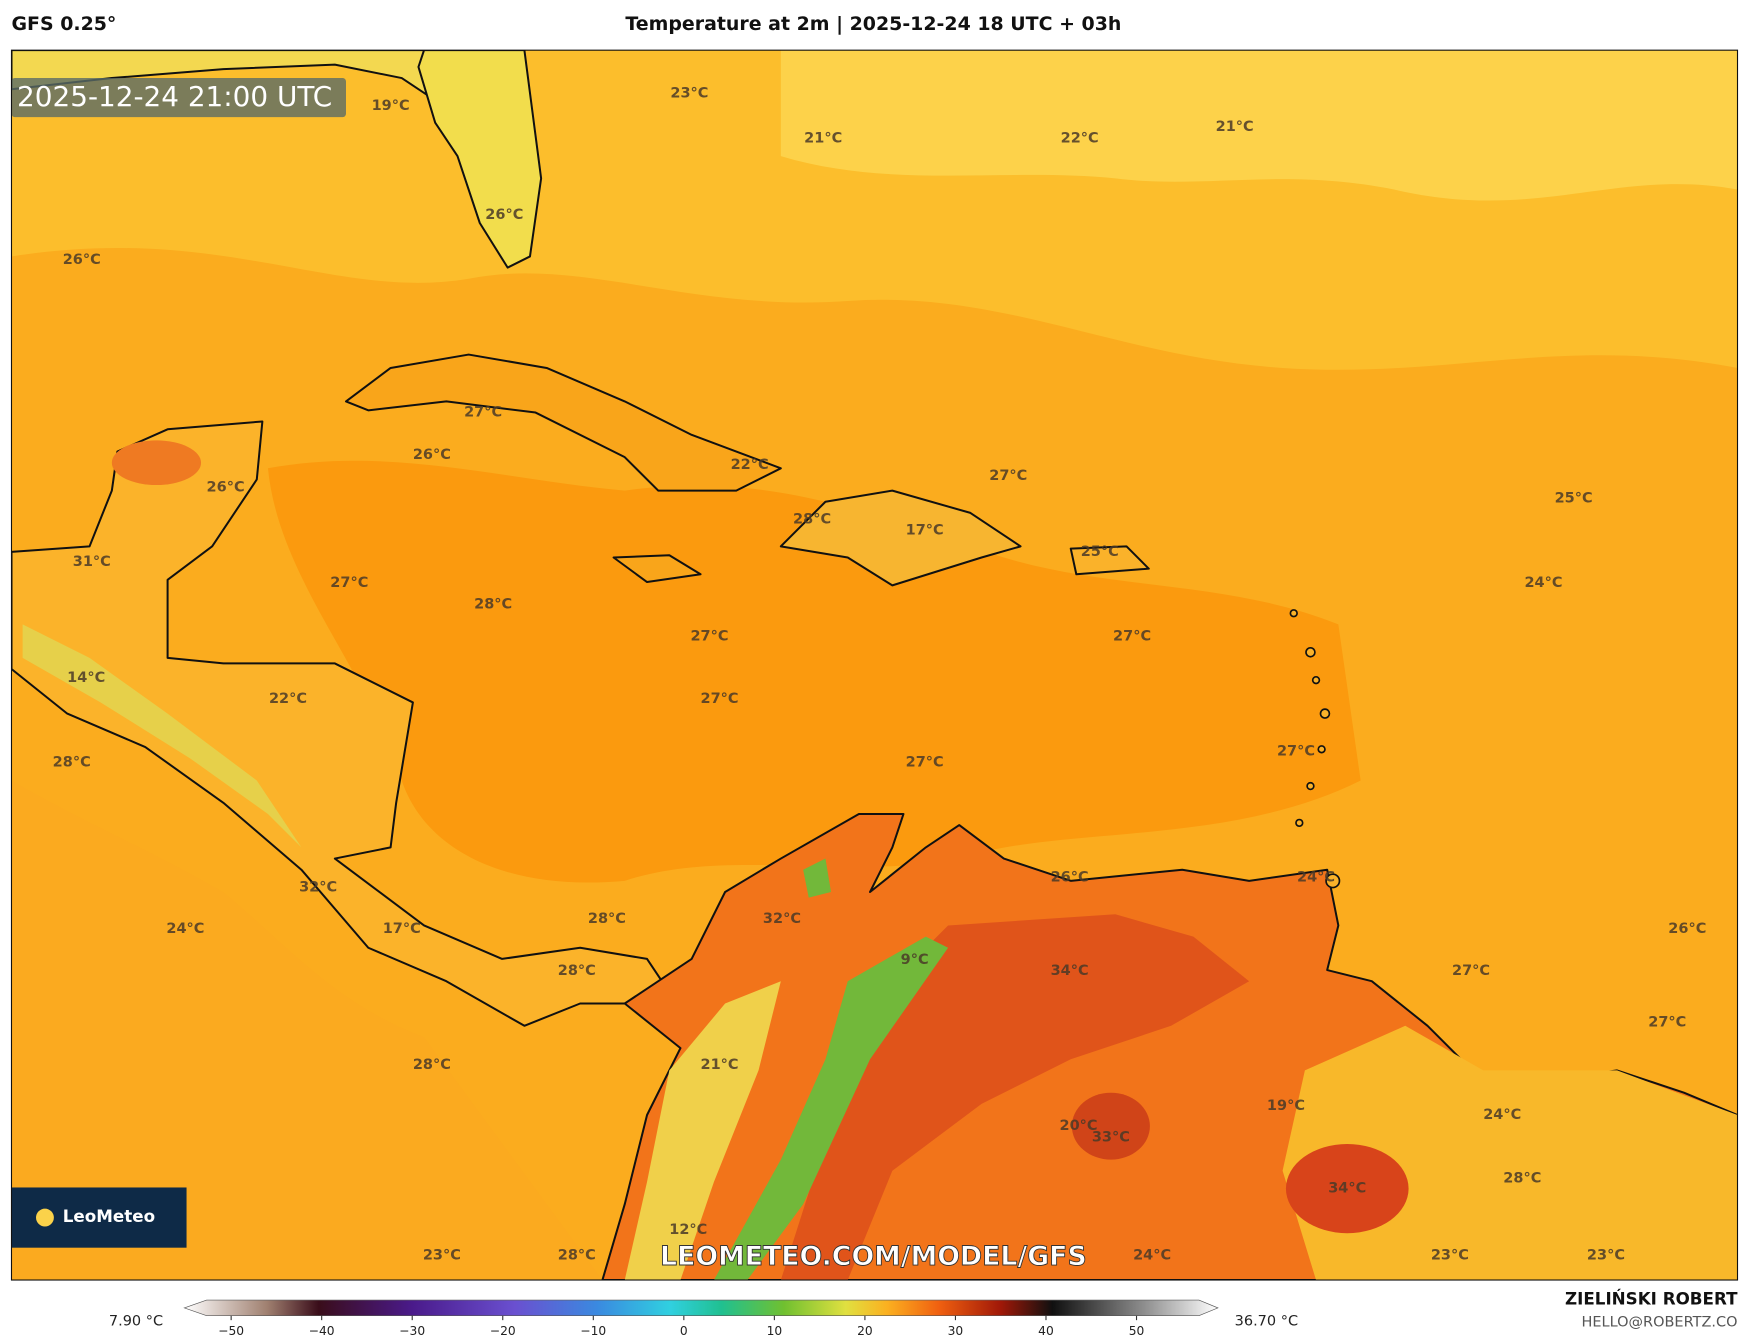 Image resolution: width=1749 pixels, height=1338 pixels. I want to click on colorbar-tick-label: −20, so click(503, 1331).